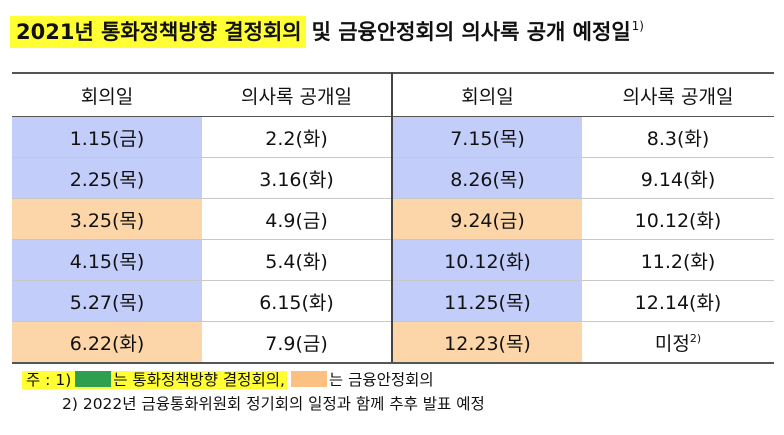 The image size is (784, 435). I want to click on release-date-cell-text: 4.9(금), so click(296, 220).